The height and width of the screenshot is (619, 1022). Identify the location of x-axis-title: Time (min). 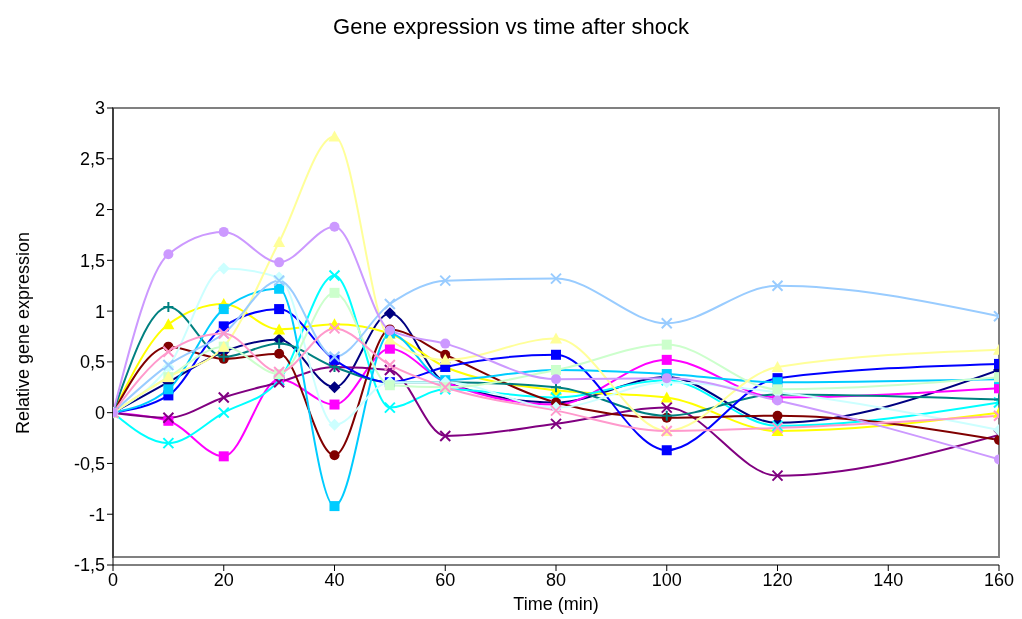
(556, 604).